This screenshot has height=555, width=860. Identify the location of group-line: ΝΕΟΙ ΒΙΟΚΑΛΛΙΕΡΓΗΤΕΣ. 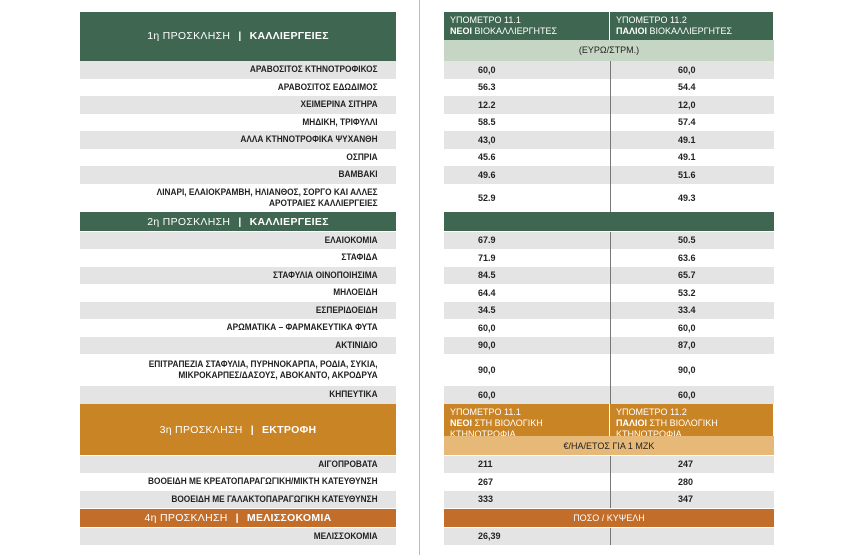
(526, 31).